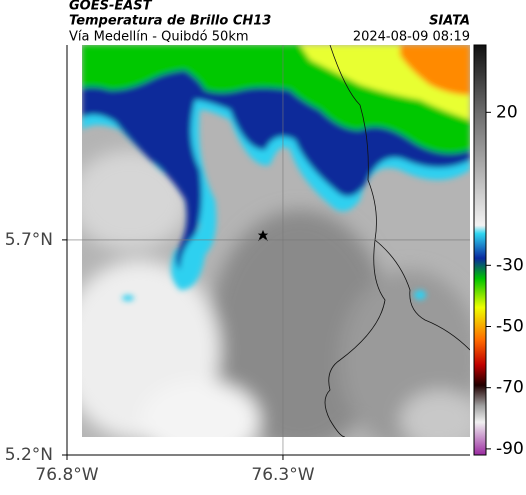  Describe the element at coordinates (449, 21) in the screenshot. I see `source: SIATA` at that location.